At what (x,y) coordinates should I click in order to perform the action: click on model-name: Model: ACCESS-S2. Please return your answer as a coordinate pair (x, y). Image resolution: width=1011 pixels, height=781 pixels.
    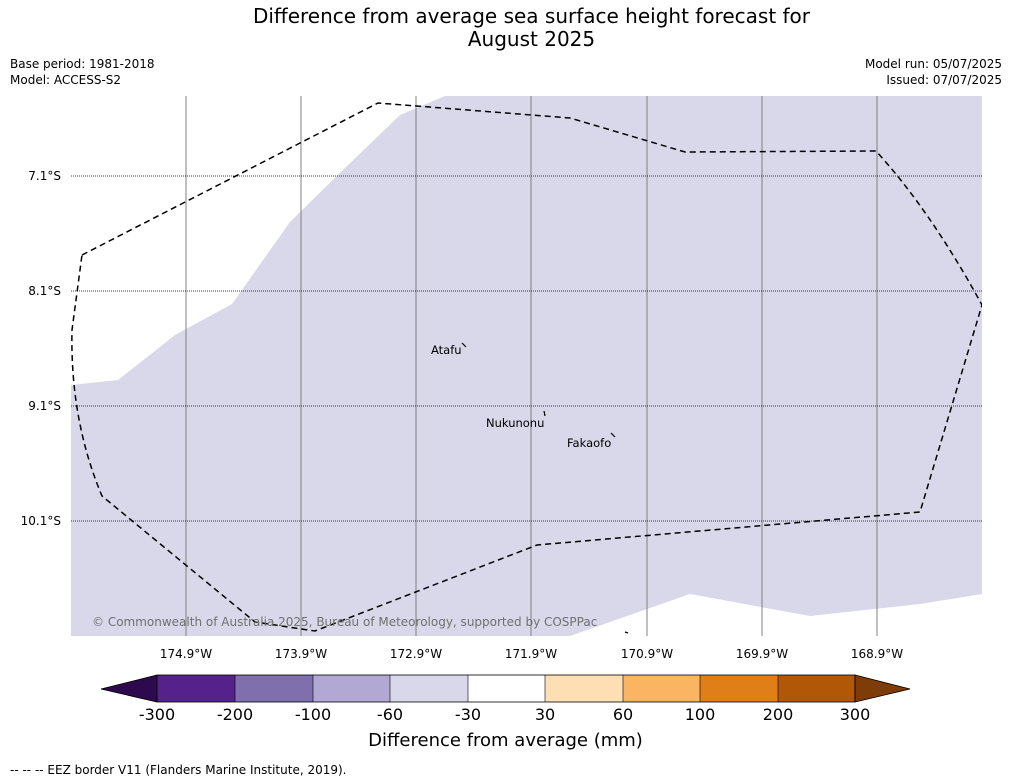
    Looking at the image, I should click on (66, 80).